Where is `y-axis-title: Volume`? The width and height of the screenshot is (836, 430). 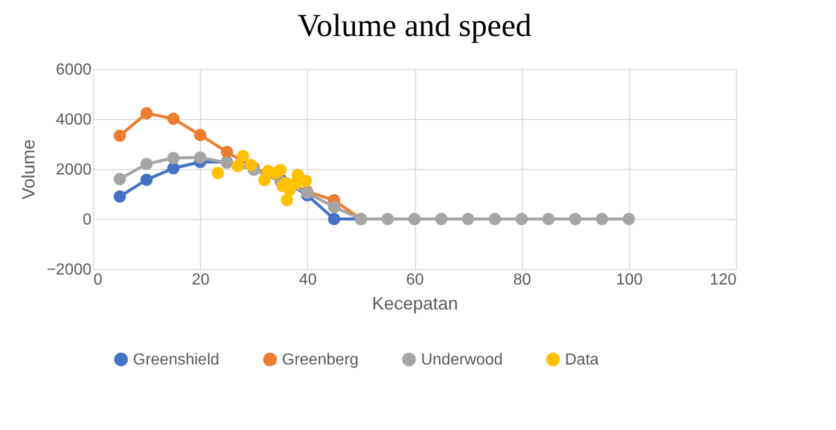 y-axis-title: Volume is located at coordinates (28, 169).